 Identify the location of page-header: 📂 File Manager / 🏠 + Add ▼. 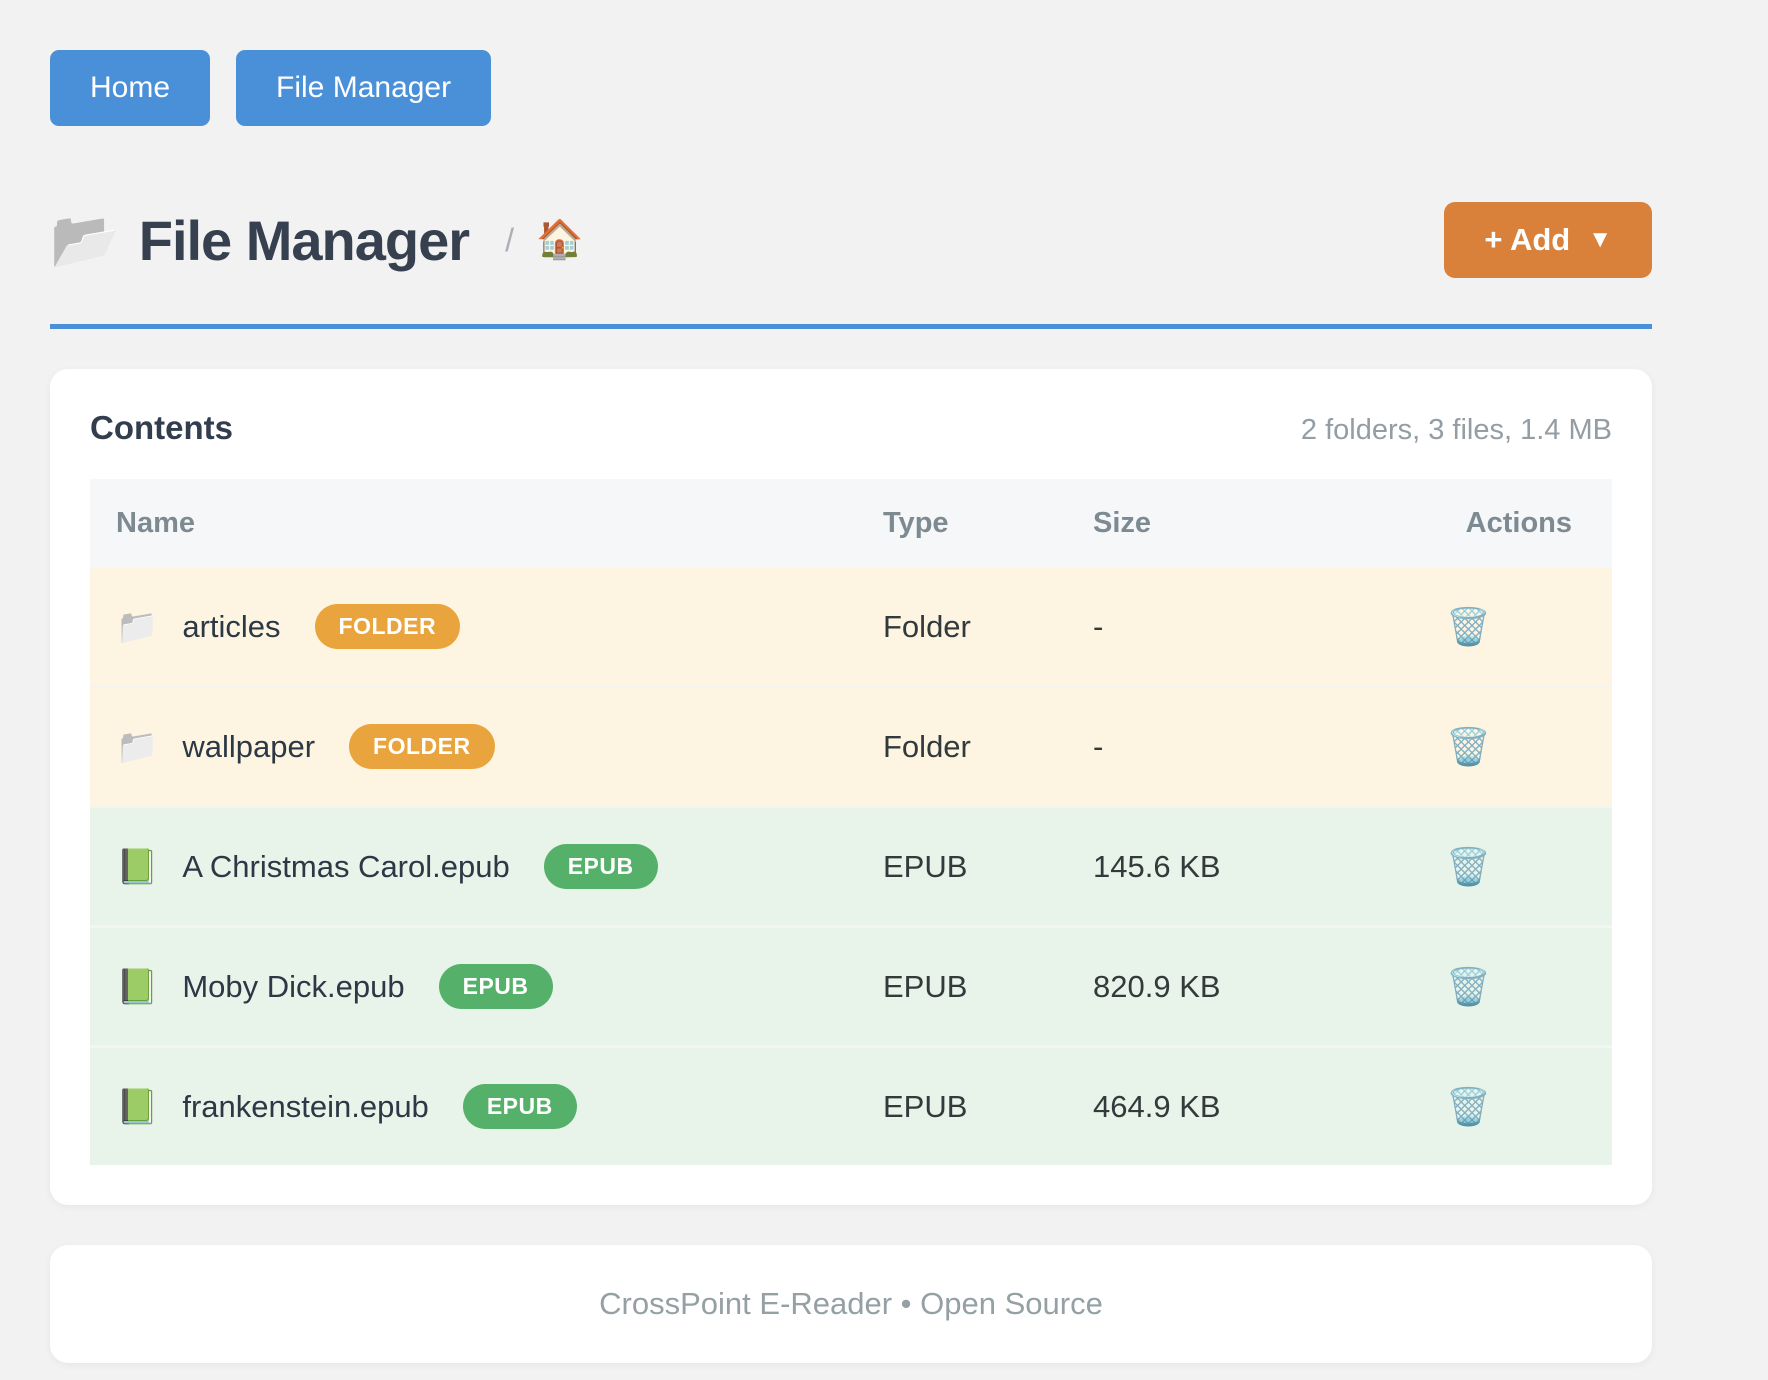
(851, 240).